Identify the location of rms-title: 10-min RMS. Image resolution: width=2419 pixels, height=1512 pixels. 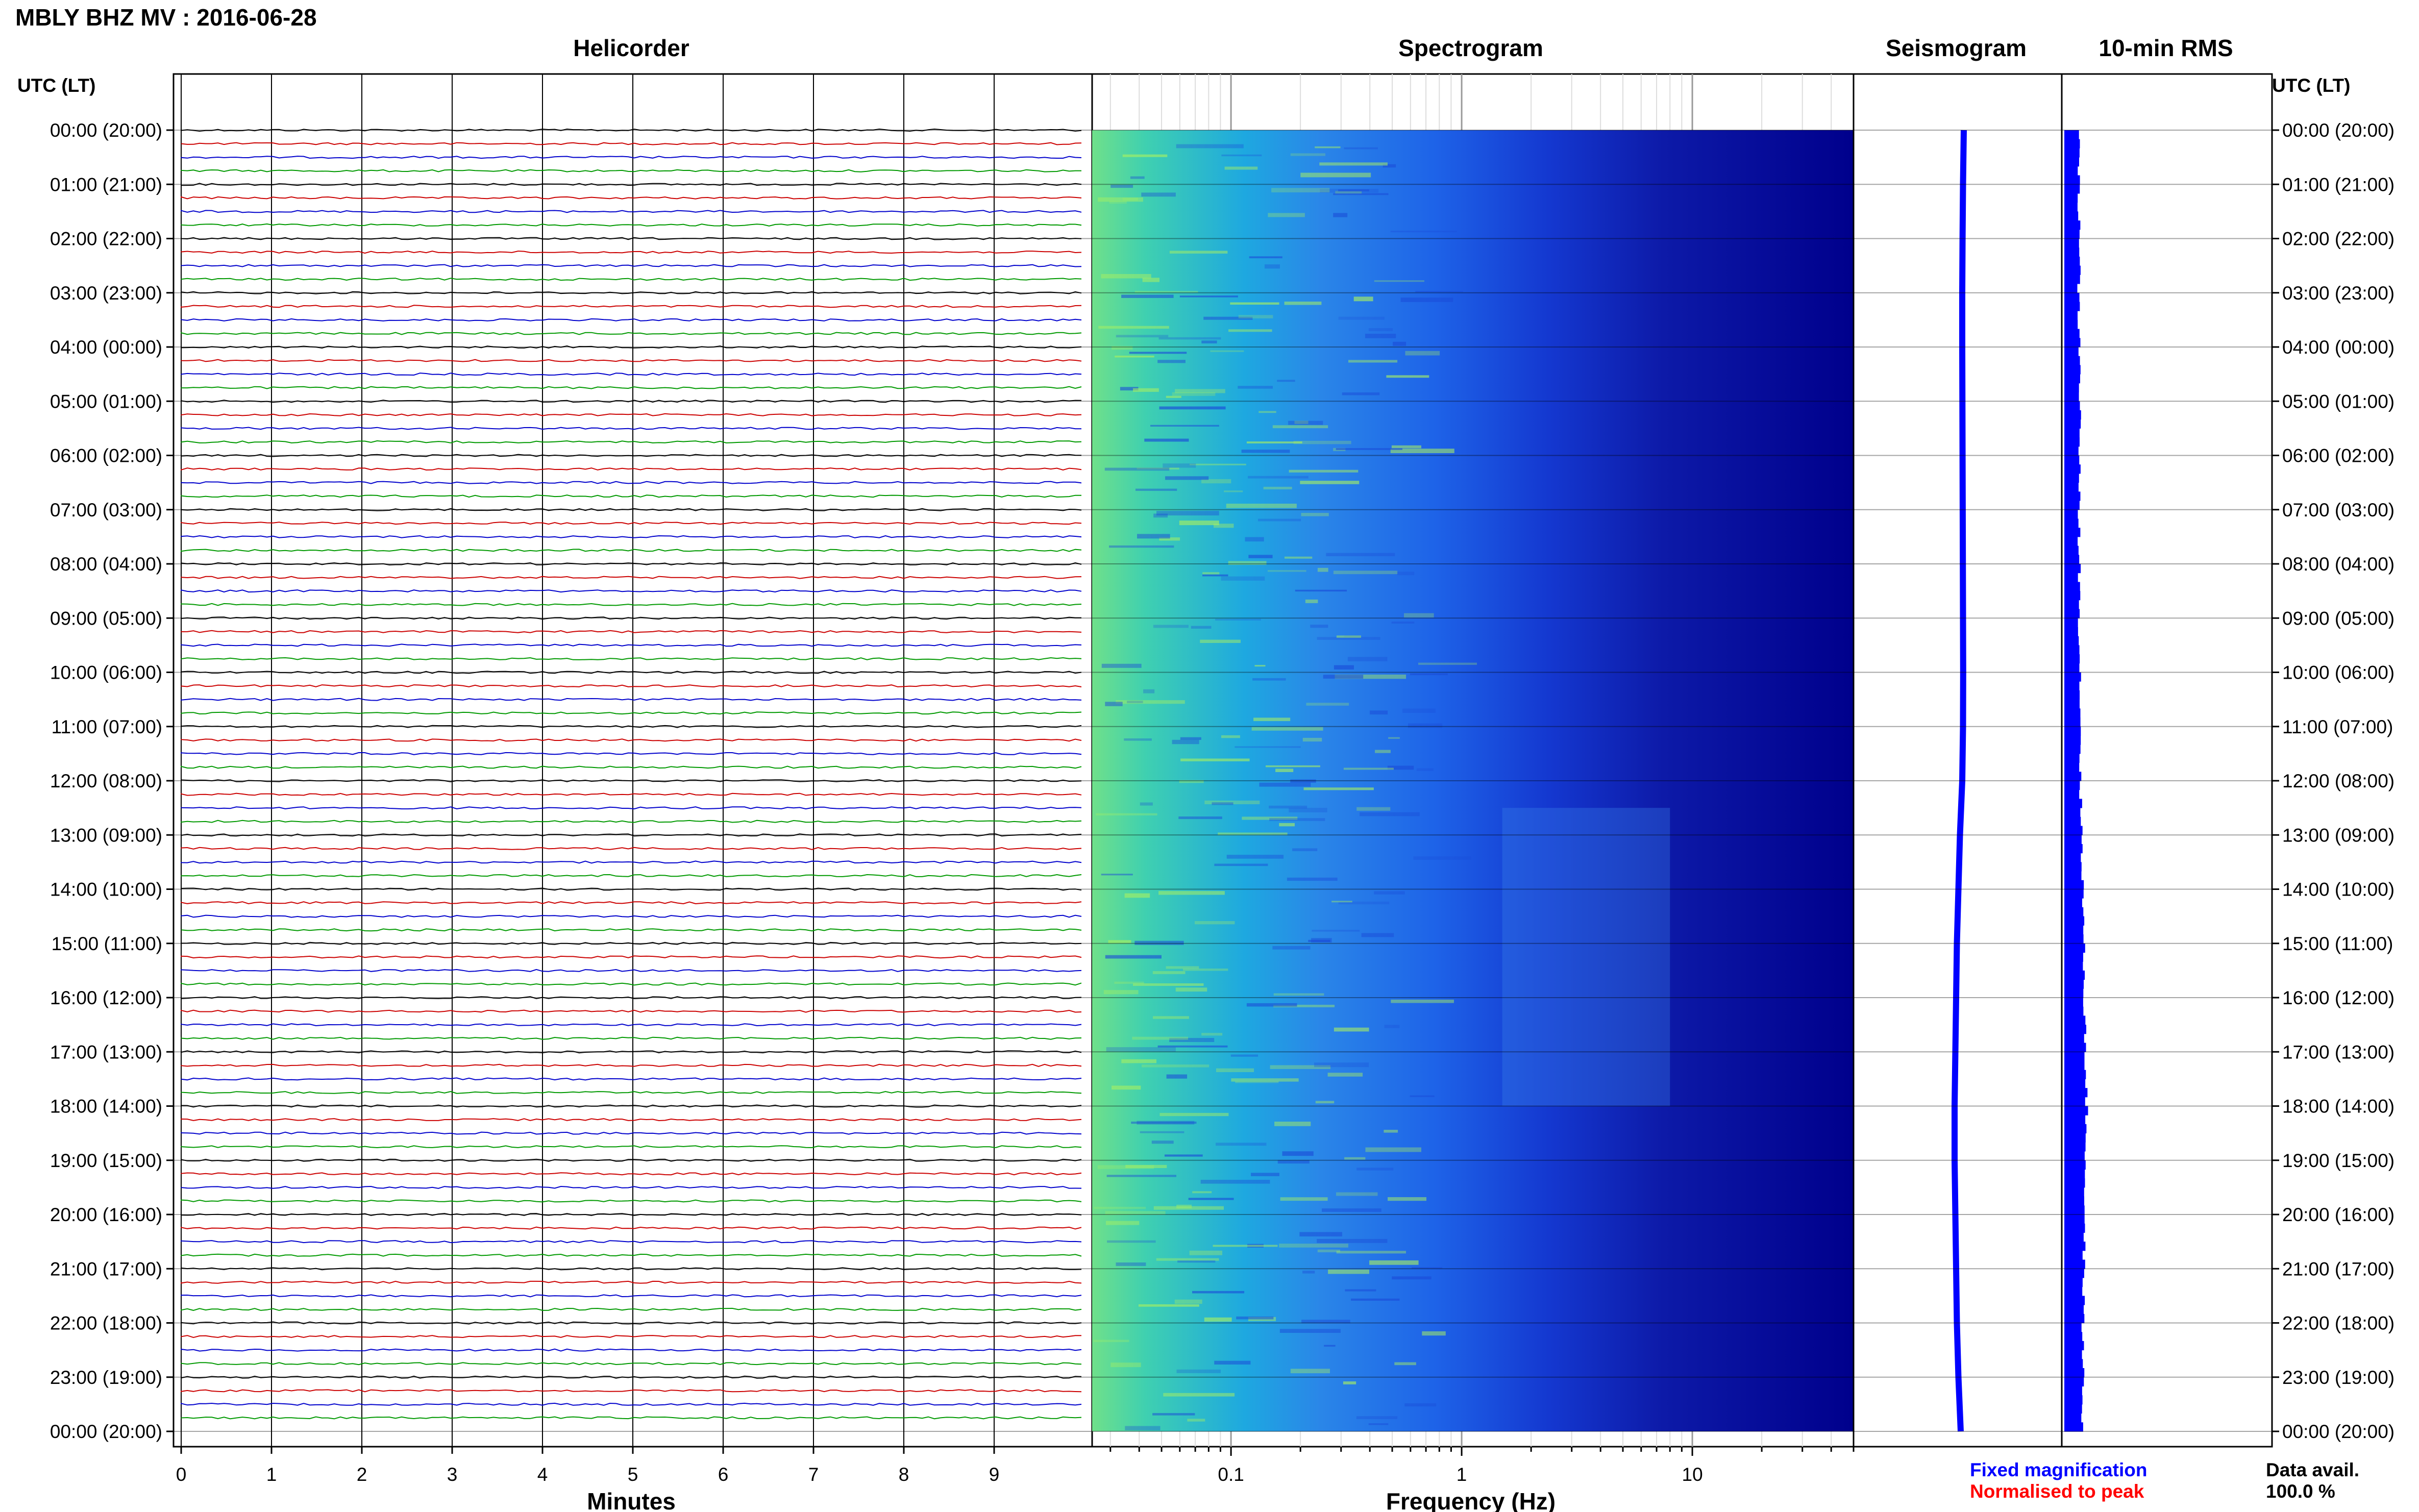
(2166, 48).